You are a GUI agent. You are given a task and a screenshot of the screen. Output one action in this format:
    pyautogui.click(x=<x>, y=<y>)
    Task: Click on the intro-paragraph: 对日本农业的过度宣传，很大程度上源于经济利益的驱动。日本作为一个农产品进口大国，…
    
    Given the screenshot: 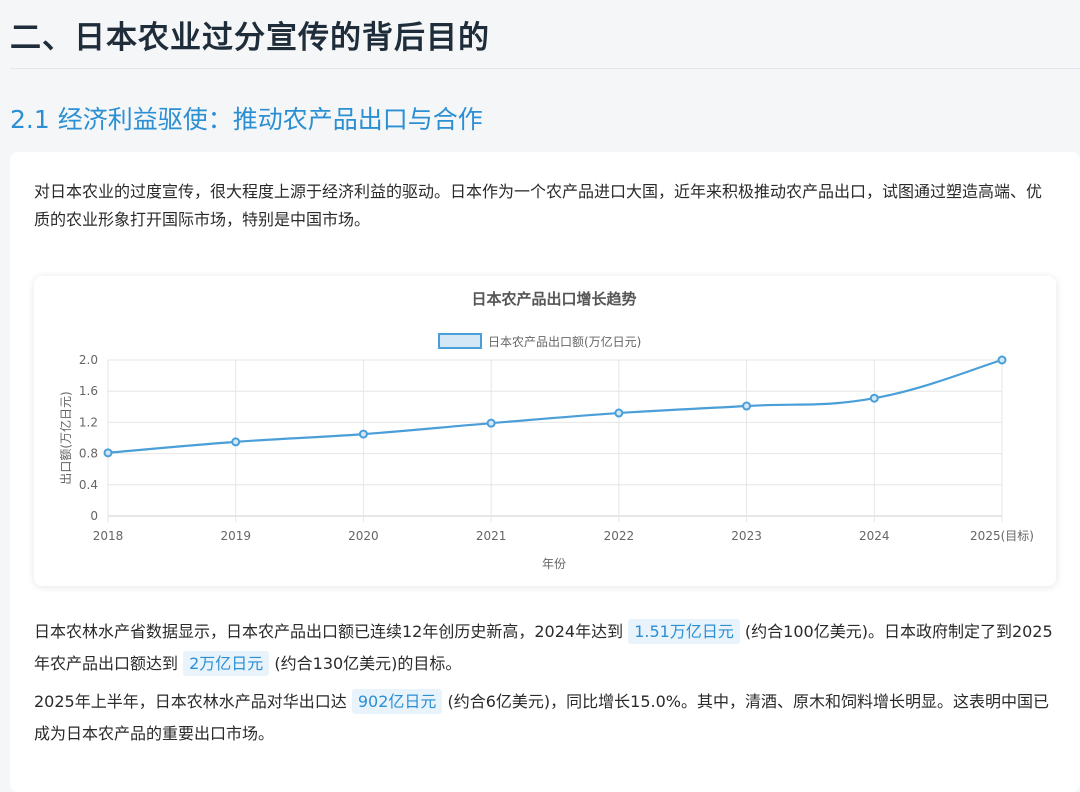 What is the action you would take?
    pyautogui.click(x=538, y=205)
    